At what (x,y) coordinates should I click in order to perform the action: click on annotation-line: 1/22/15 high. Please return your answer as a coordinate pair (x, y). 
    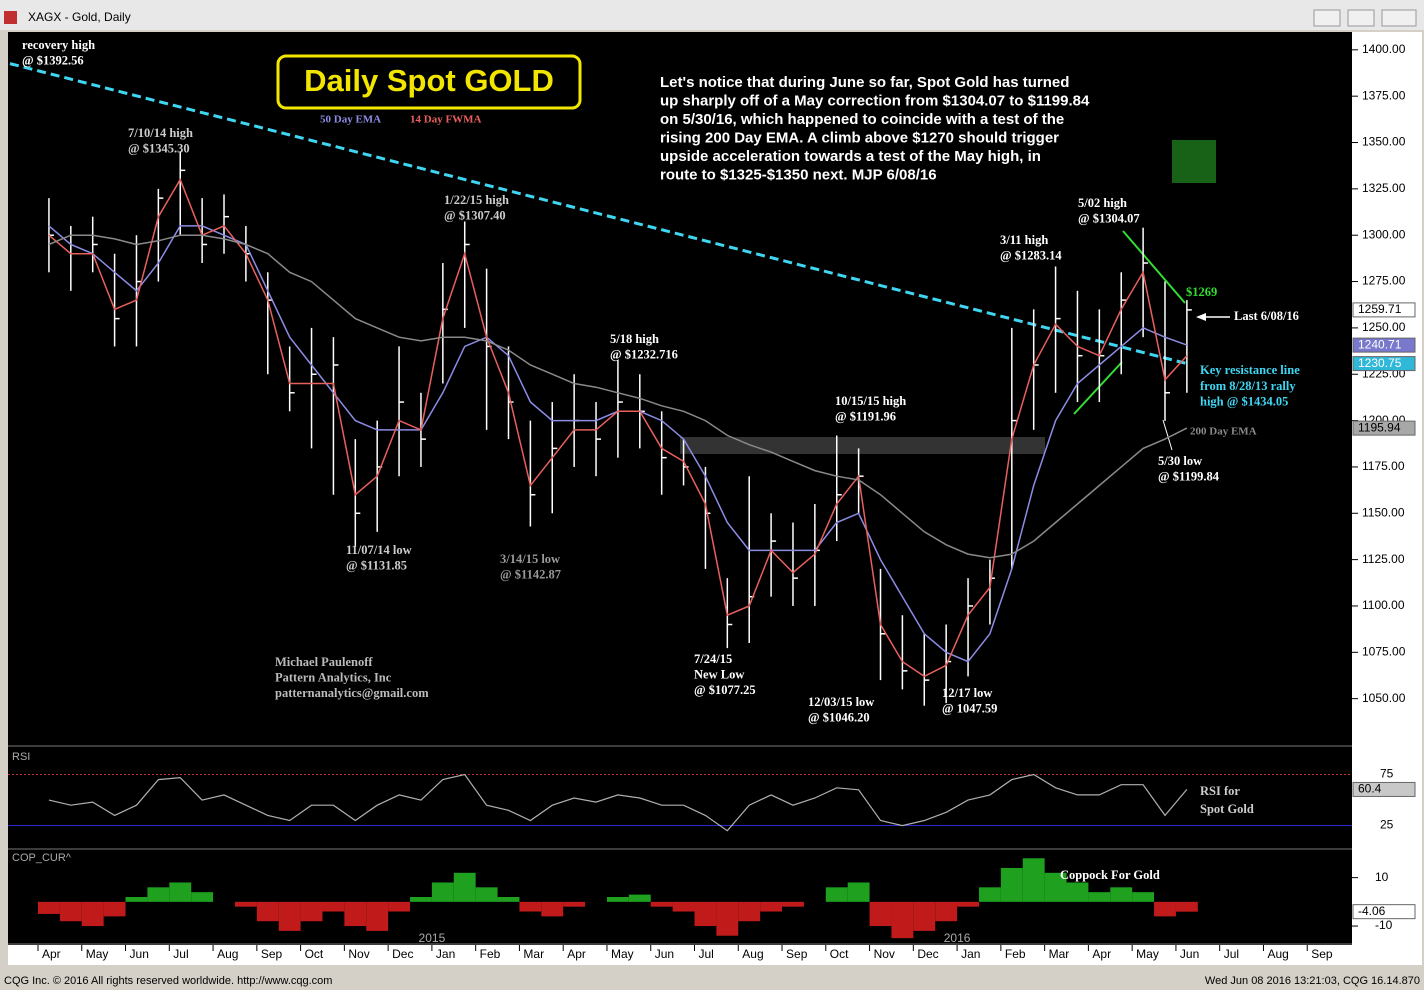
    Looking at the image, I should click on (476, 200).